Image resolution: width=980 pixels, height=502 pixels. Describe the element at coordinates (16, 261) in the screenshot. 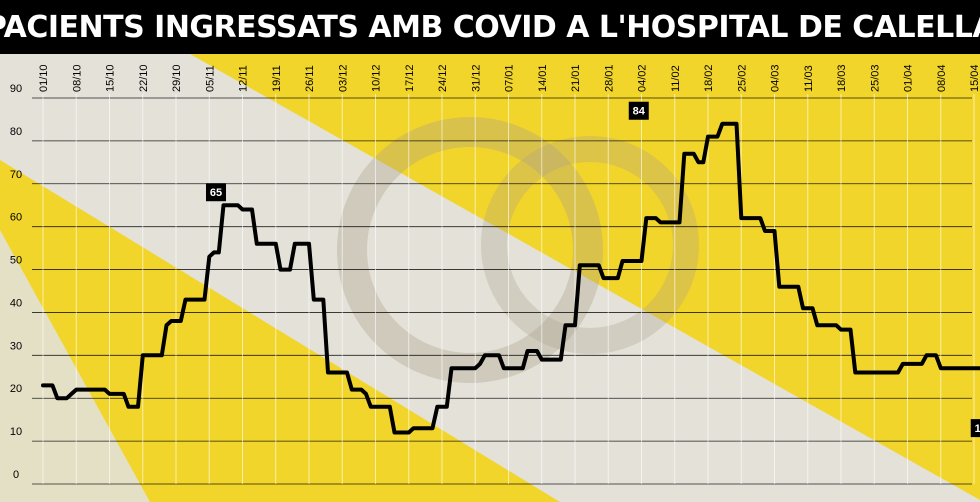

I see `y-tick-label: 50` at that location.